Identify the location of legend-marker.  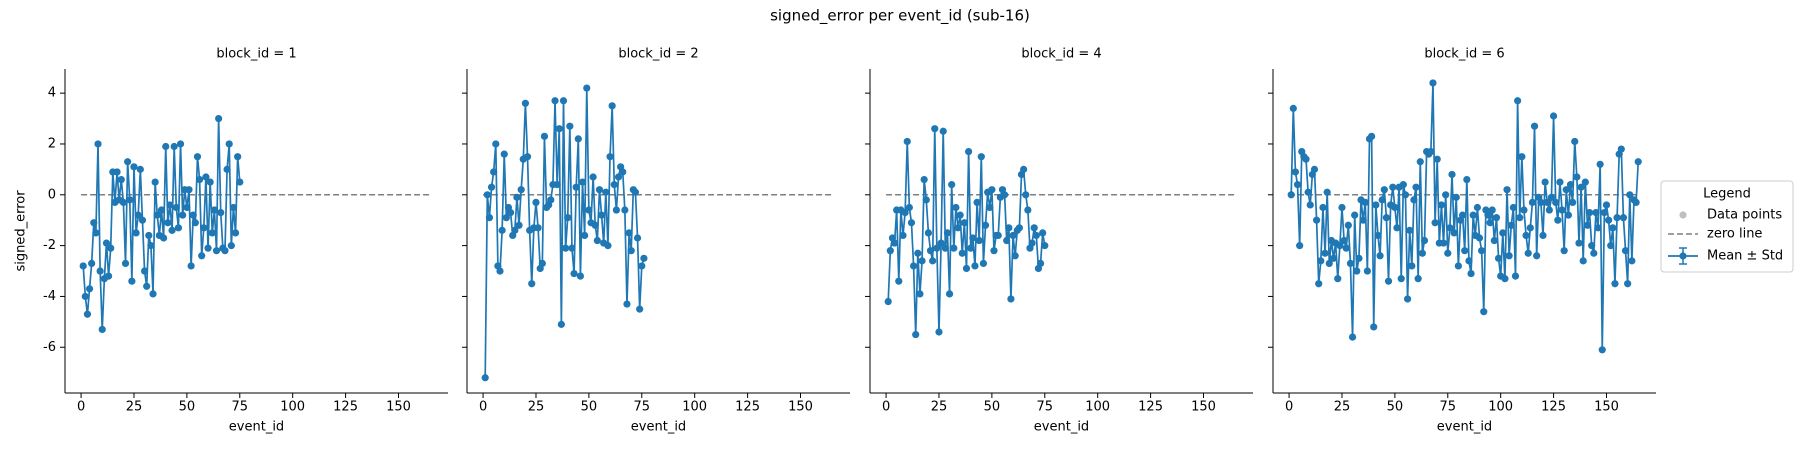
(1683, 256).